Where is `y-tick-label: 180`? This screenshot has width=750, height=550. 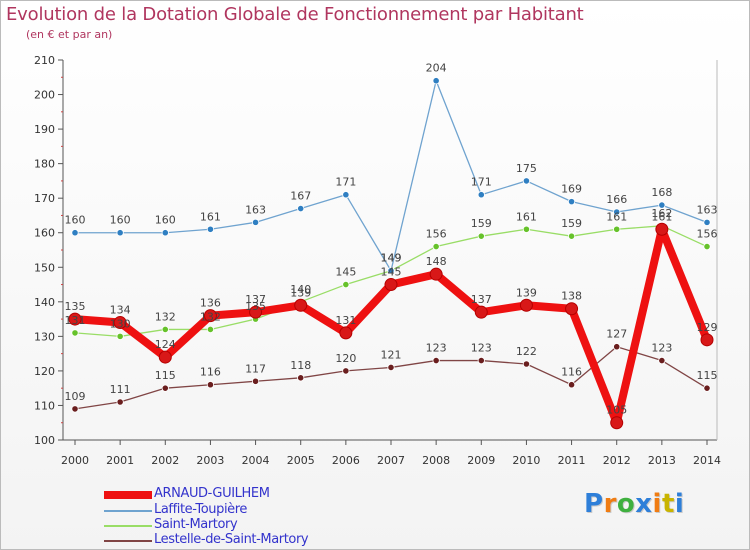 y-tick-label: 180 is located at coordinates (44, 164).